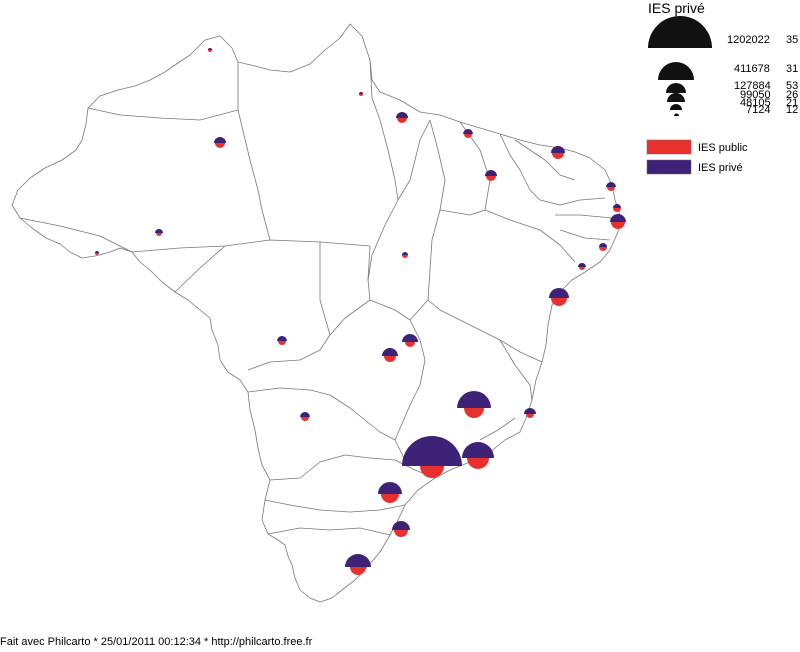 Image resolution: width=800 pixels, height=652 pixels. I want to click on legend-value-1: 1202022, so click(748, 40).